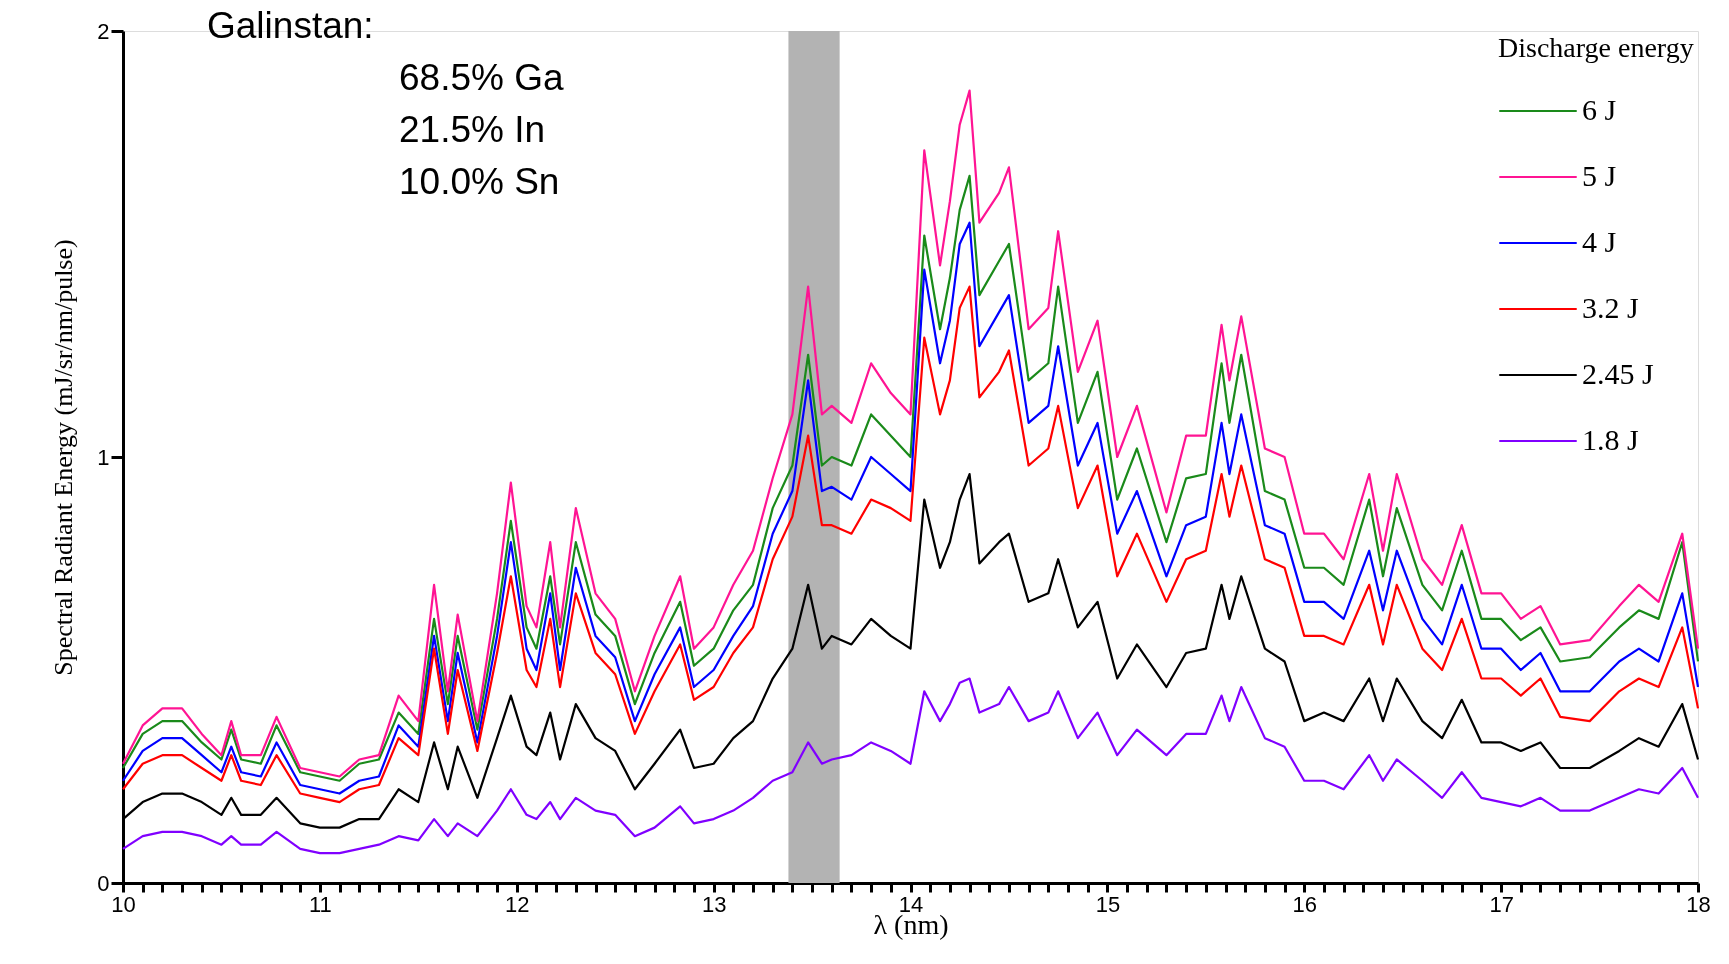 The width and height of the screenshot is (1729, 964). Describe the element at coordinates (1599, 109) in the screenshot. I see `legend-label: 6 J` at that location.